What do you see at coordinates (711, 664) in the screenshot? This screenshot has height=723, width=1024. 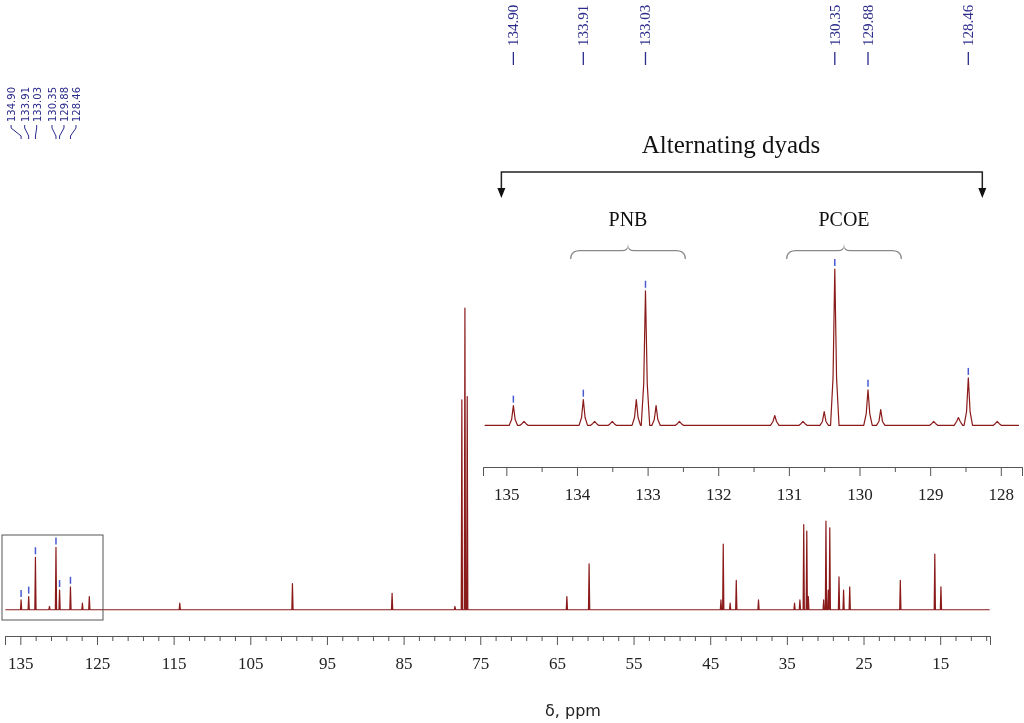 I see `x-tick-label: 45` at bounding box center [711, 664].